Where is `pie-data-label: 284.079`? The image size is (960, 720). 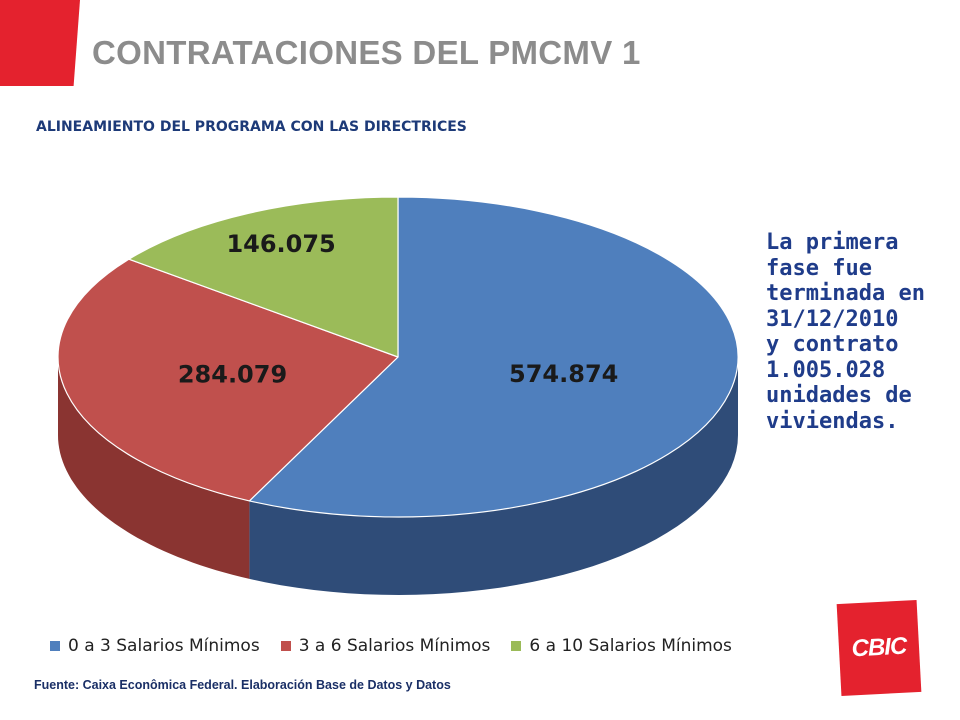 pie-data-label: 284.079 is located at coordinates (232, 374).